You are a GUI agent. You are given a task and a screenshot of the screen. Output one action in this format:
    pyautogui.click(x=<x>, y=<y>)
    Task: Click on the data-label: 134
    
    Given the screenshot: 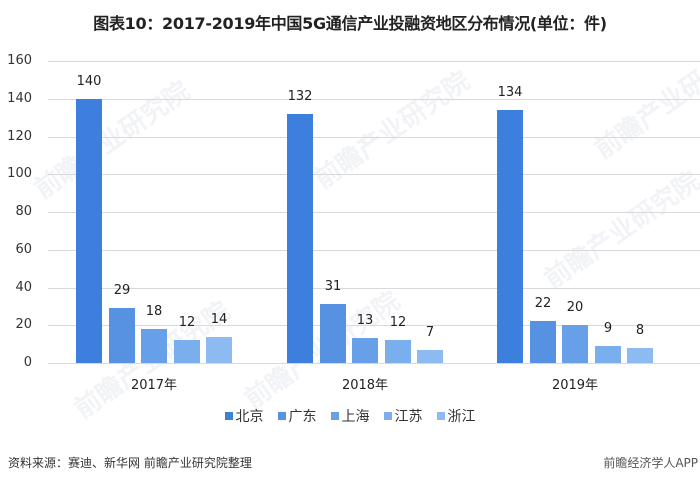 What is the action you would take?
    pyautogui.click(x=510, y=92)
    